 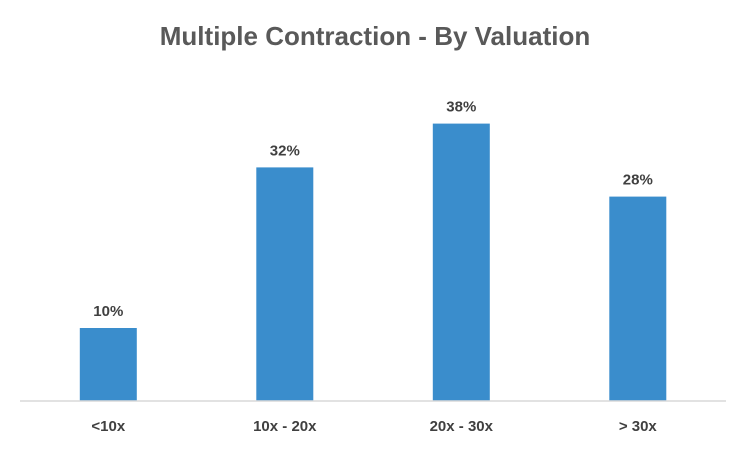 What do you see at coordinates (462, 426) in the screenshot?
I see `x-tick-label-3: 20x - 30x` at bounding box center [462, 426].